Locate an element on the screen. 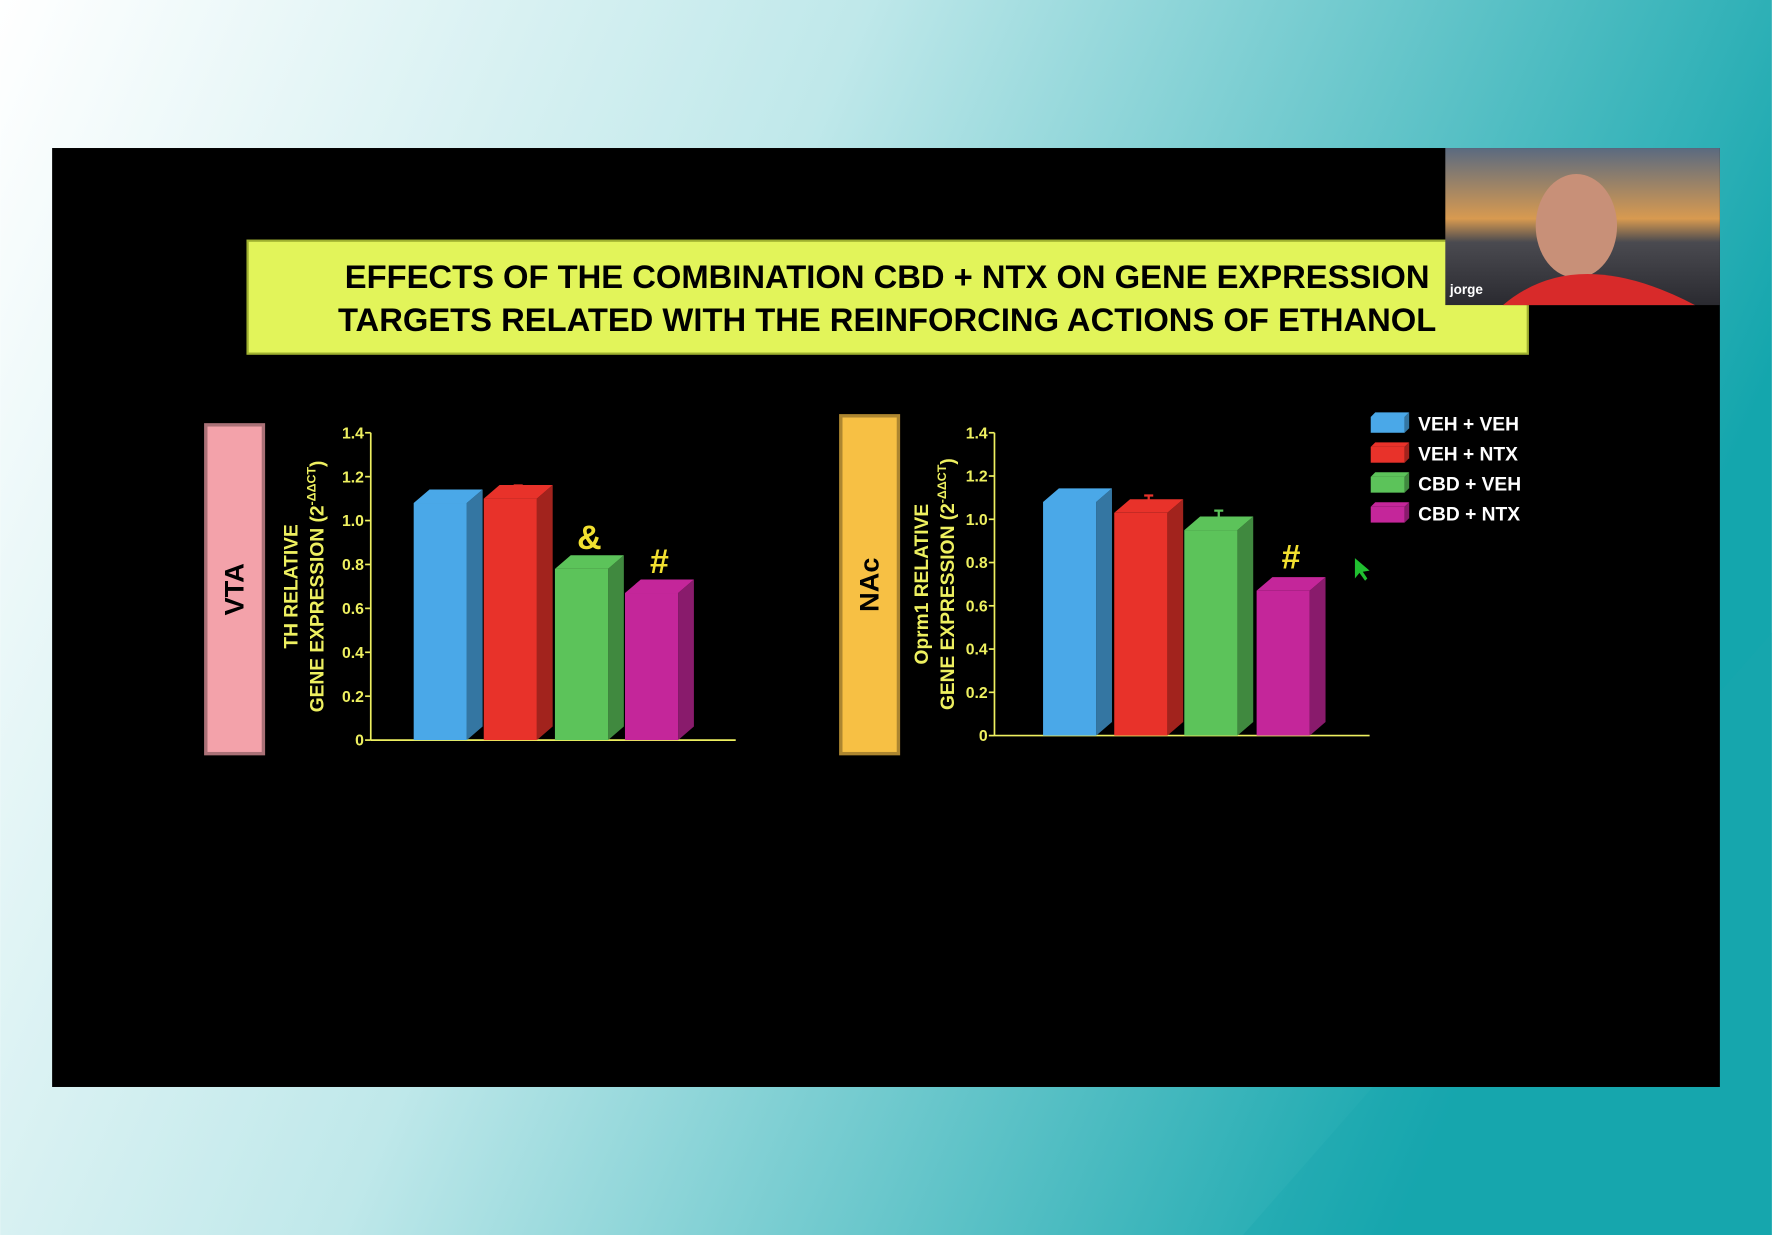  legend-label: VEH + VEH is located at coordinates (1468, 424).